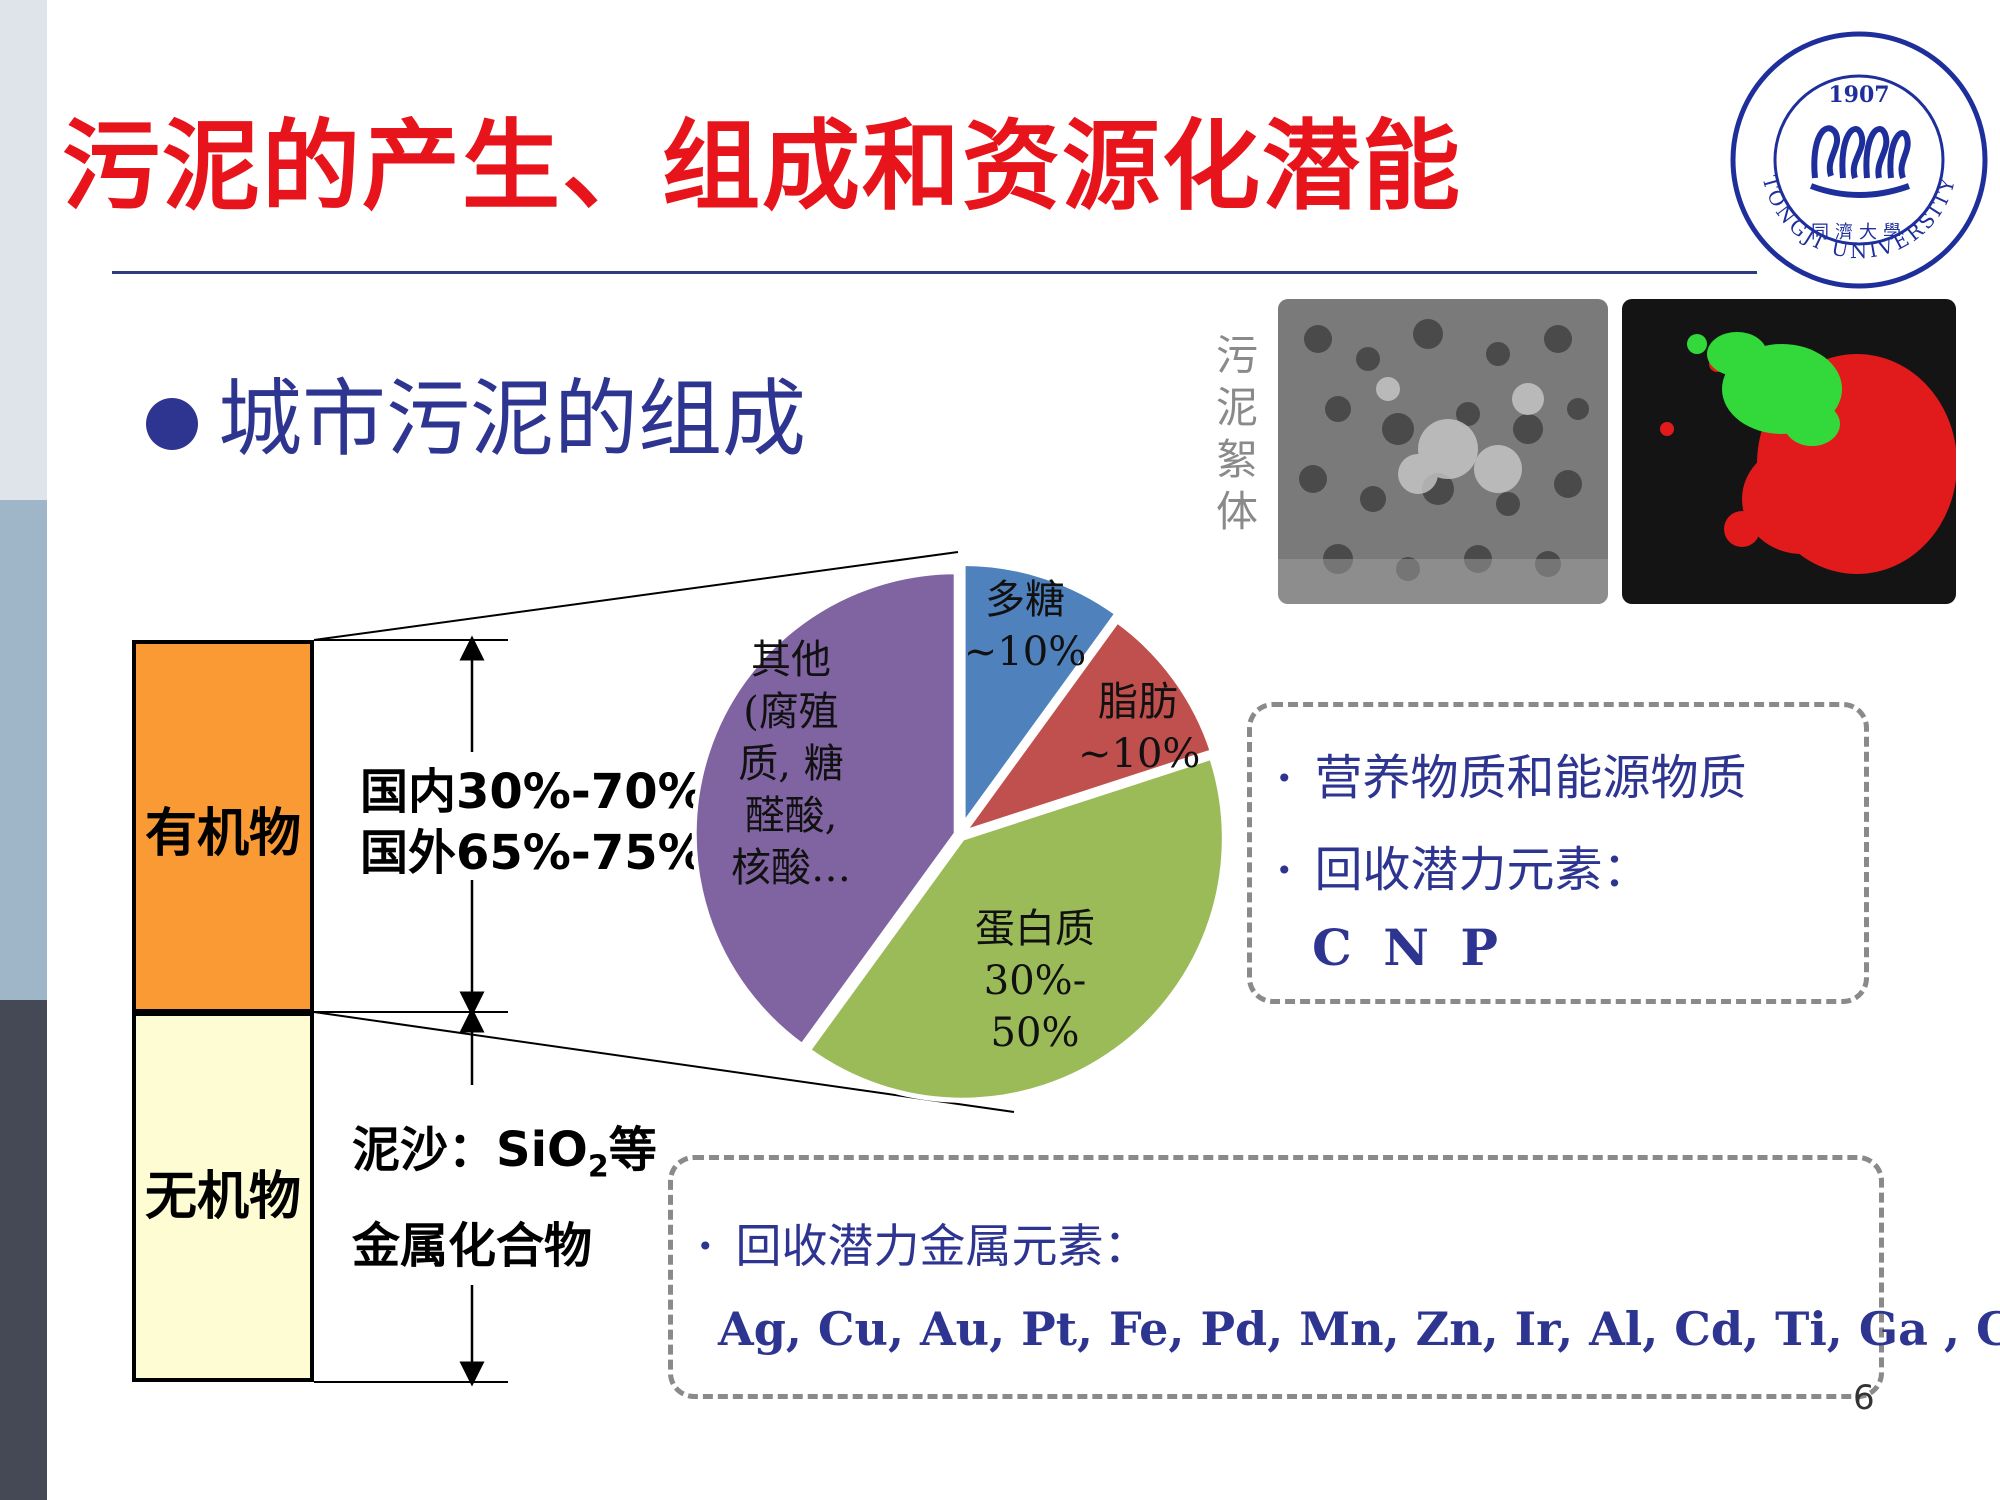 The height and width of the screenshot is (1500, 2000). What do you see at coordinates (934, 272) in the screenshot?
I see `title-divider` at bounding box center [934, 272].